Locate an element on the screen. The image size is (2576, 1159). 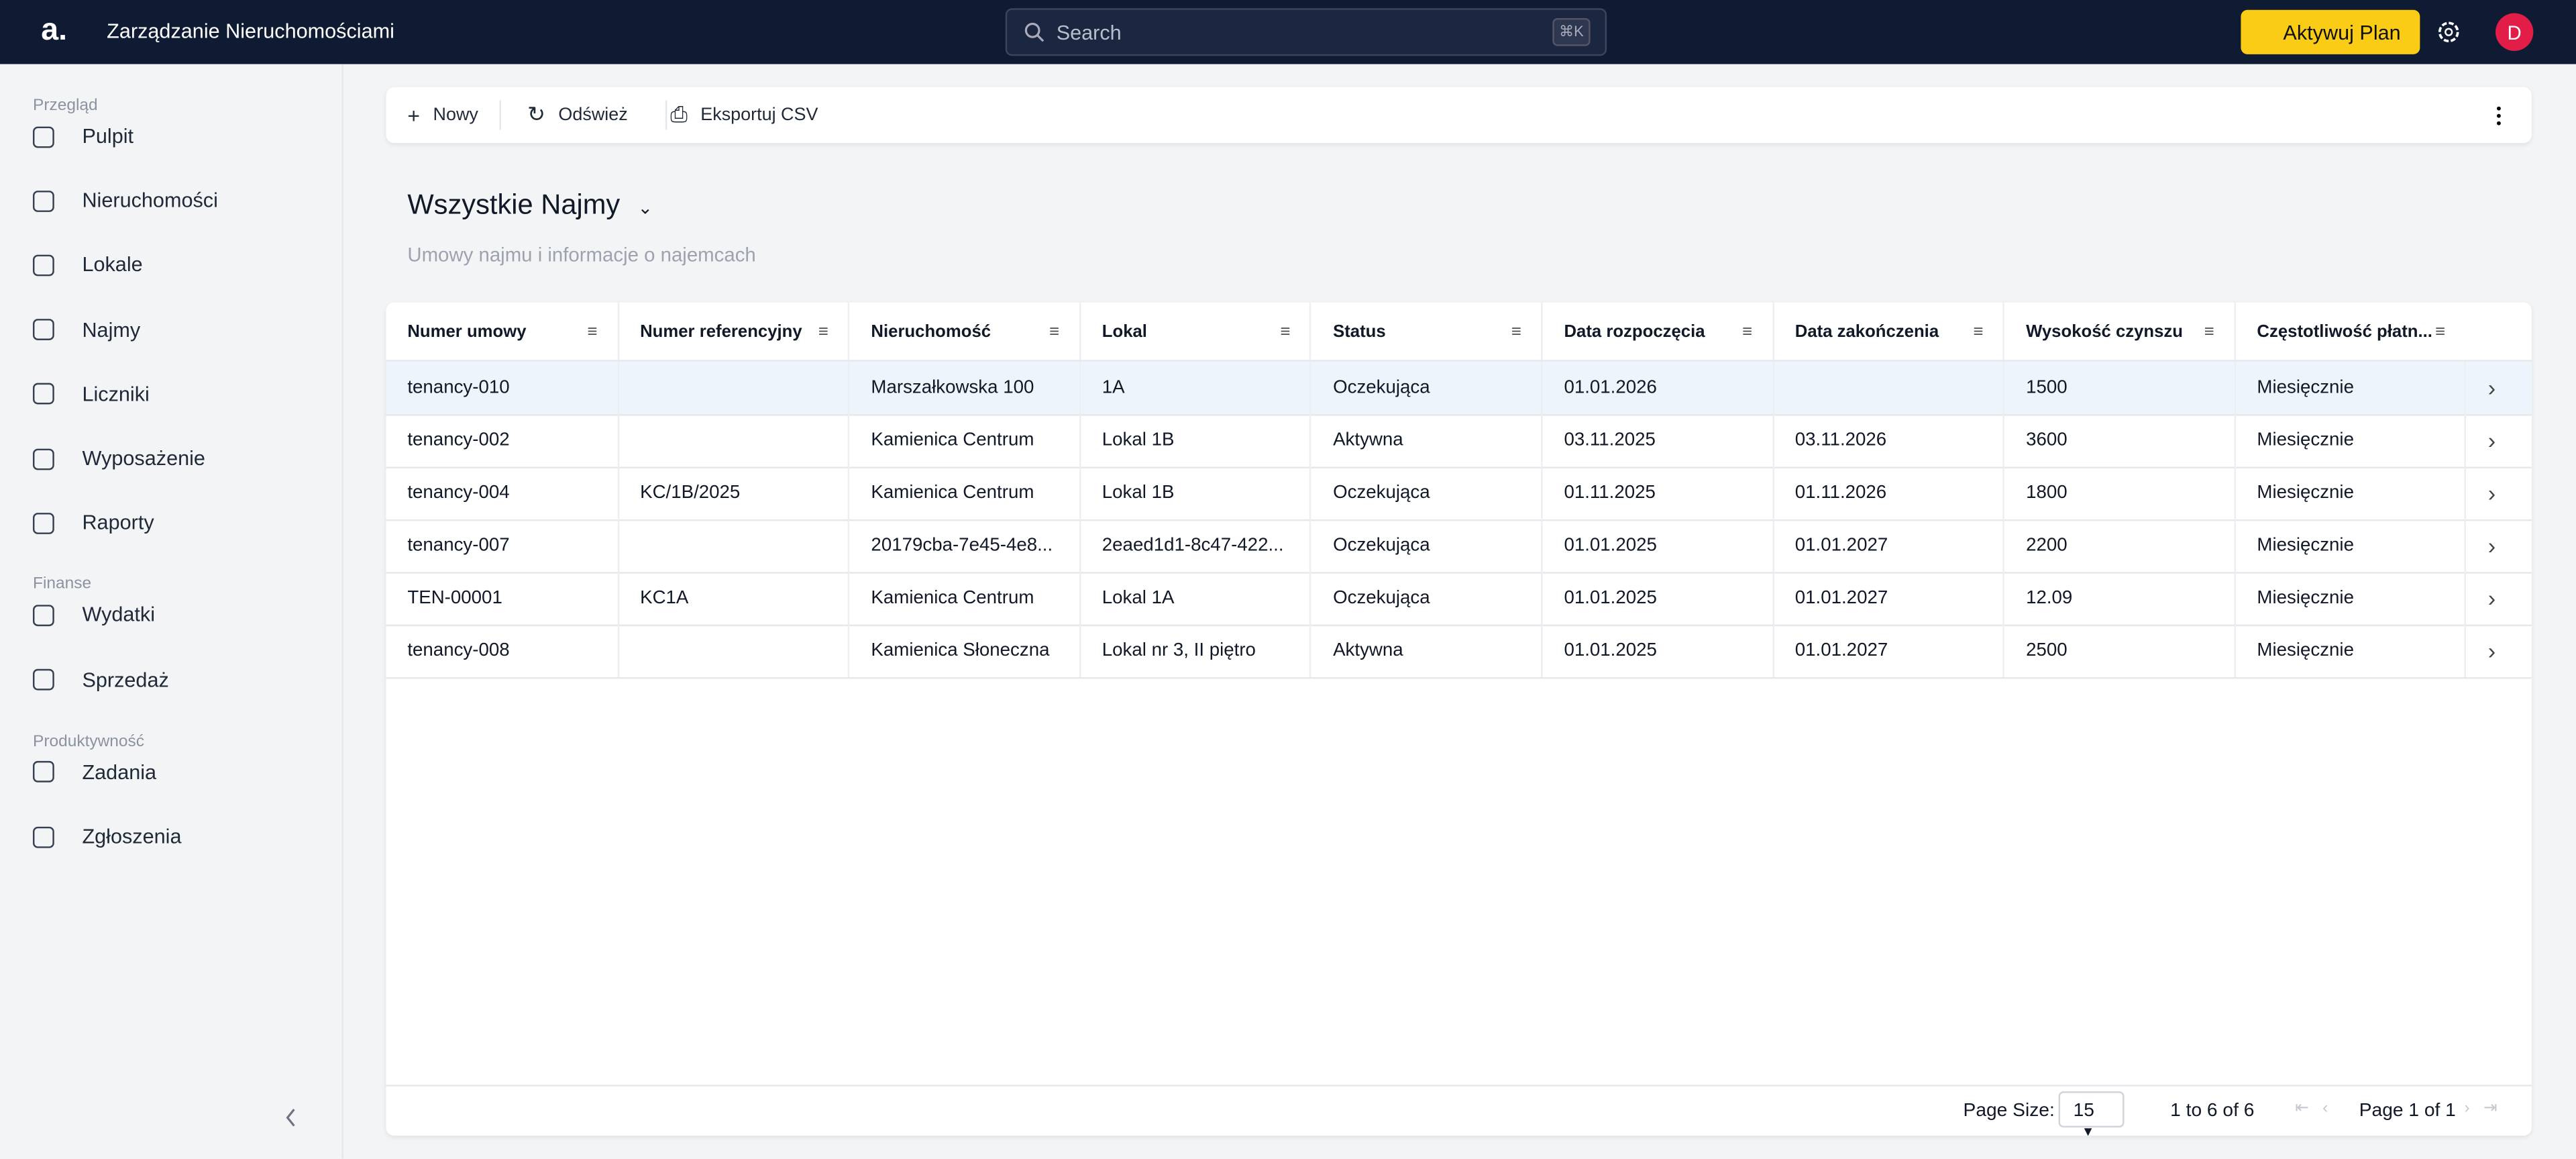
nav-item: Najmy is located at coordinates (86, 330).